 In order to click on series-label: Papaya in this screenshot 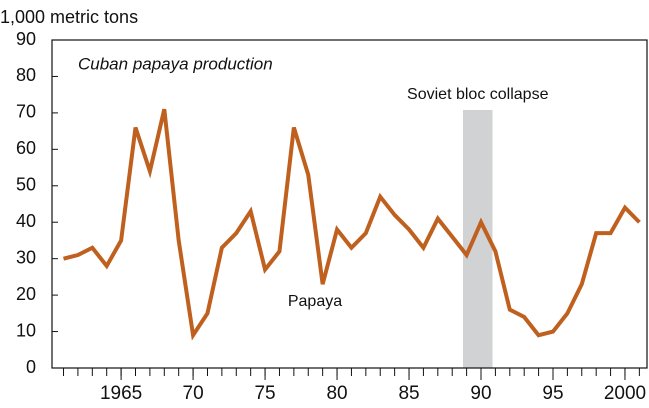, I will do `click(315, 301)`.